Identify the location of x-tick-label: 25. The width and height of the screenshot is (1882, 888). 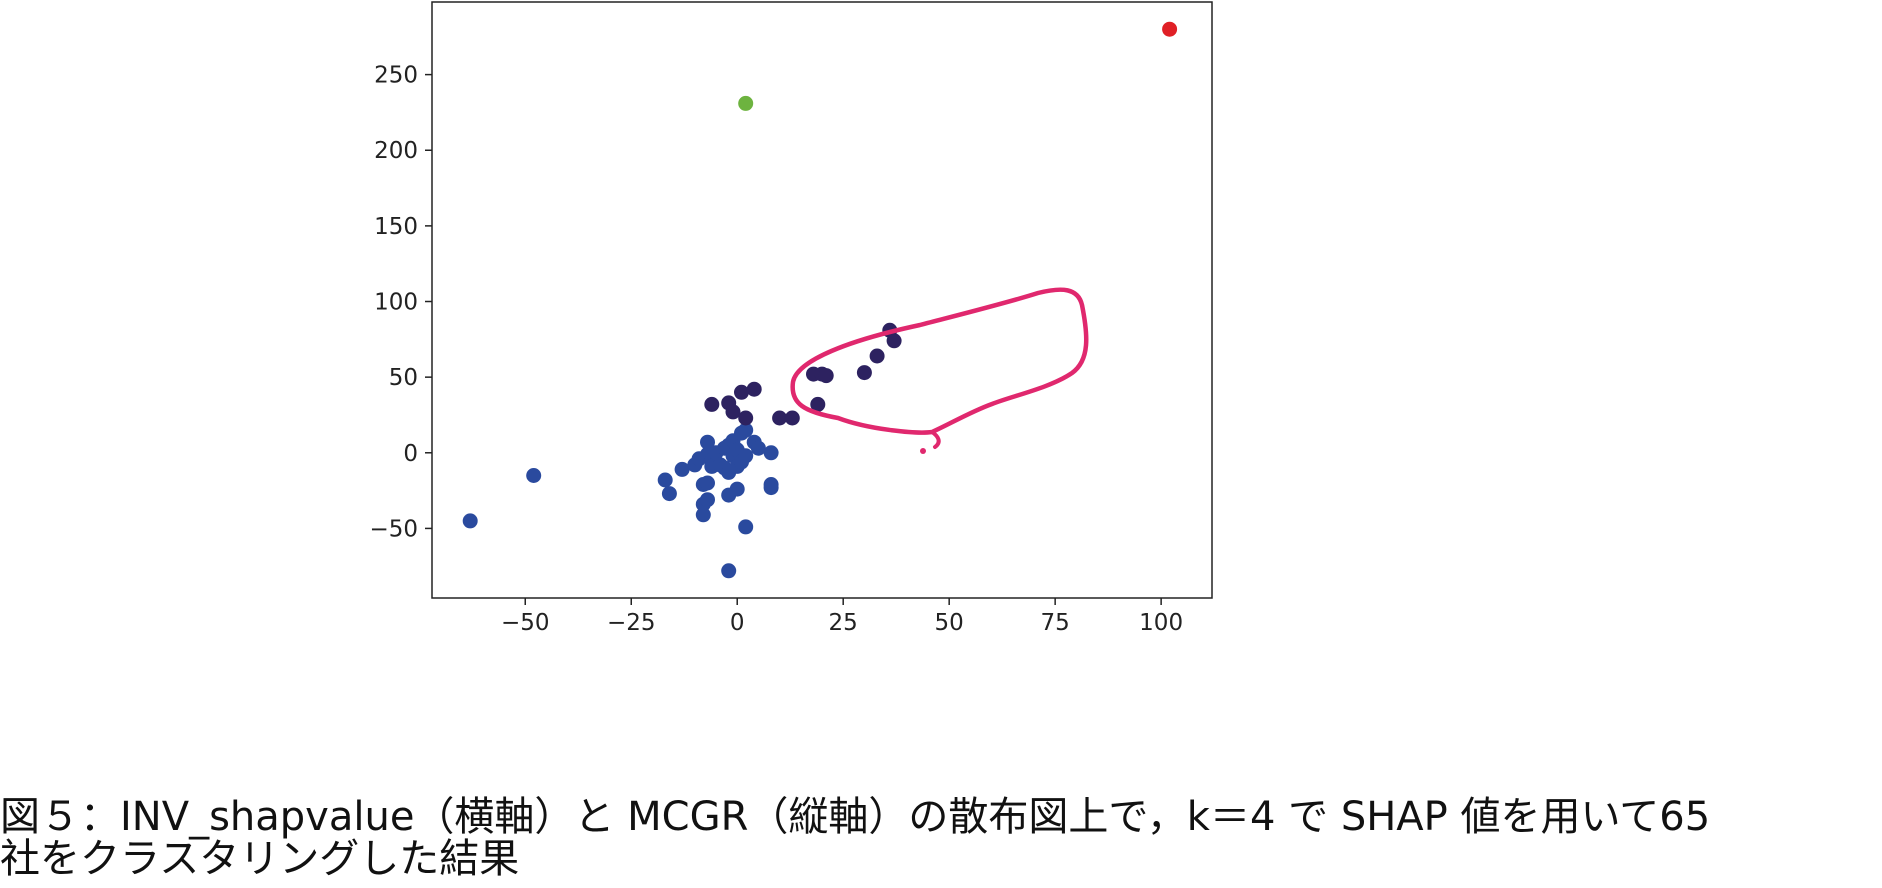
(843, 623).